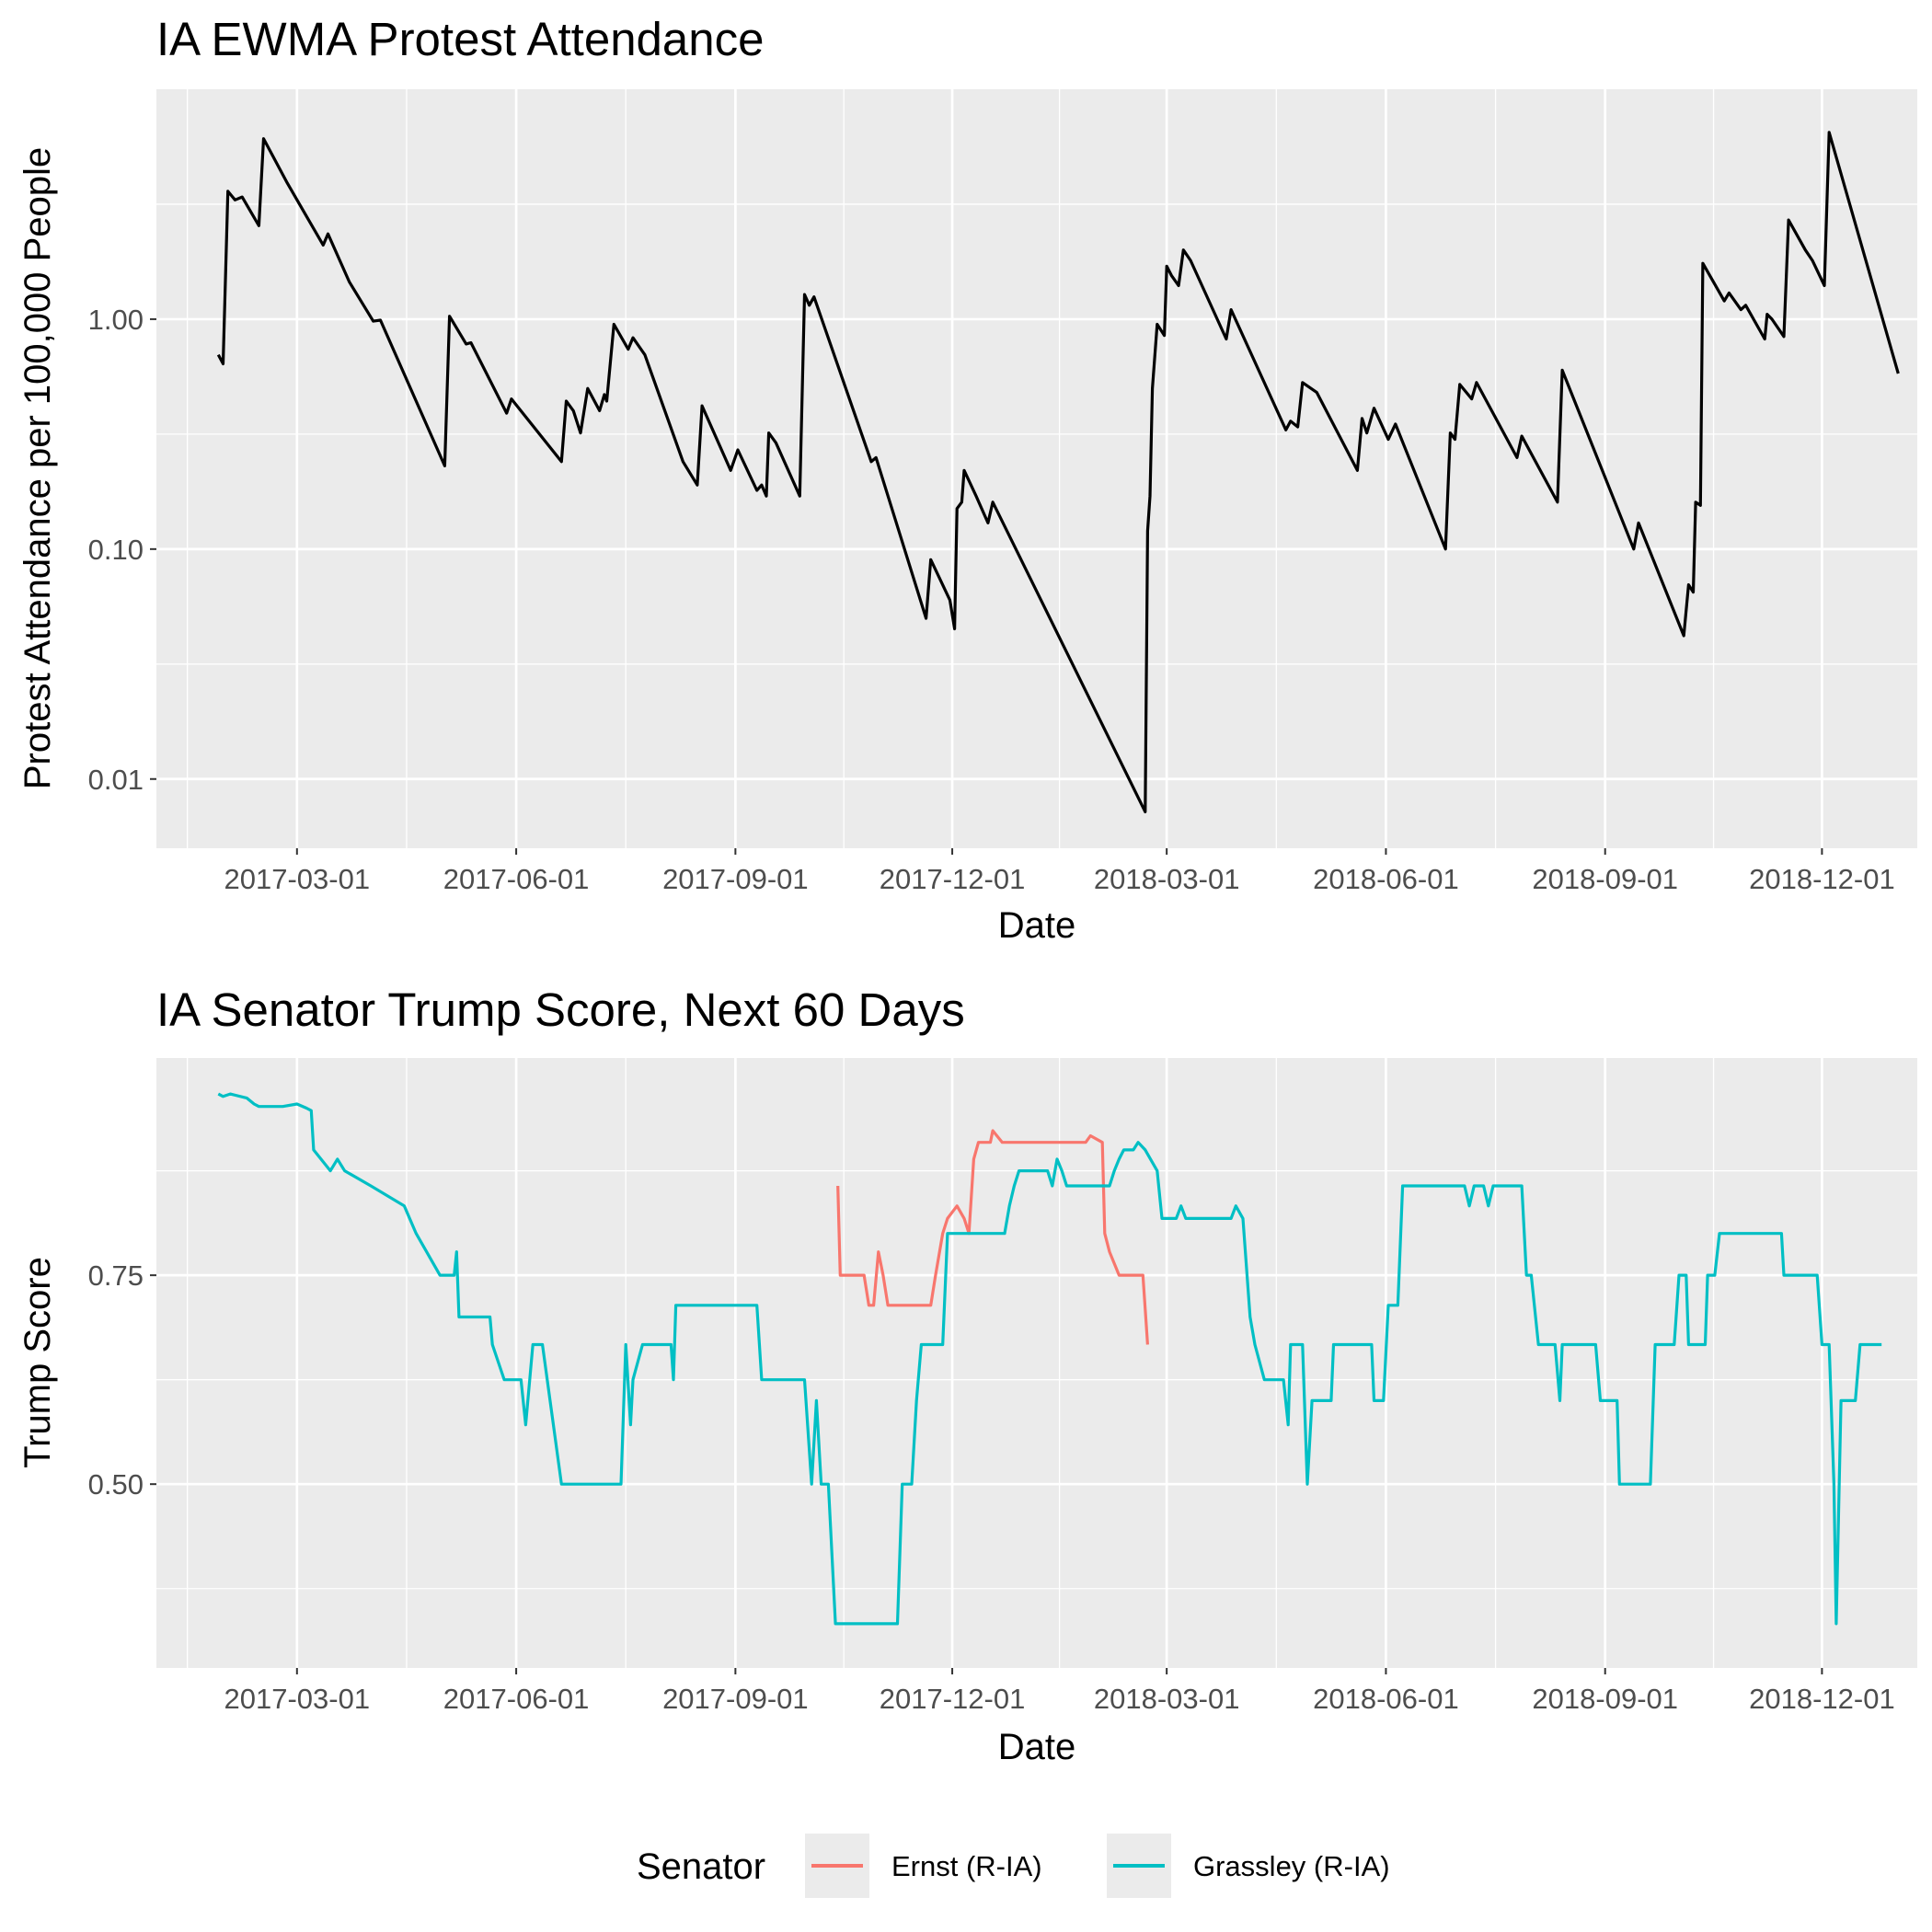 The width and height of the screenshot is (1932, 1932). I want to click on legend-label-ernst: Ernst (R-IA), so click(966, 1866).